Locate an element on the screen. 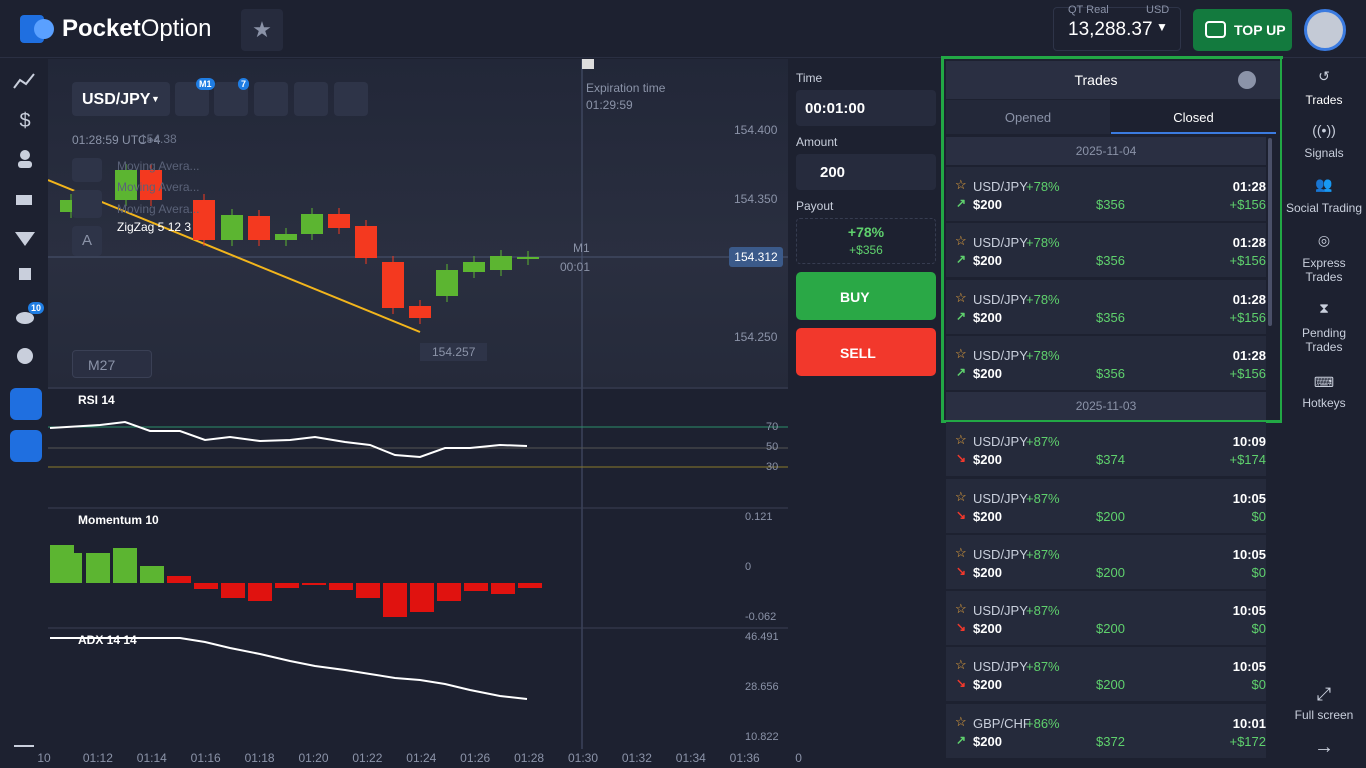  account-switcher is located at coordinates (1117, 29).